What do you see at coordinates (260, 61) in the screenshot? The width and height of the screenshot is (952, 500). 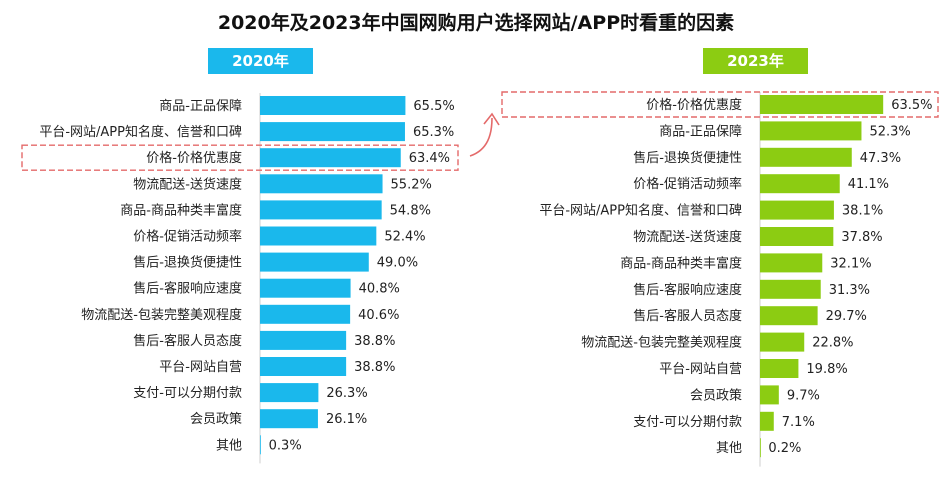 I see `year-badge-2020: 2020年` at bounding box center [260, 61].